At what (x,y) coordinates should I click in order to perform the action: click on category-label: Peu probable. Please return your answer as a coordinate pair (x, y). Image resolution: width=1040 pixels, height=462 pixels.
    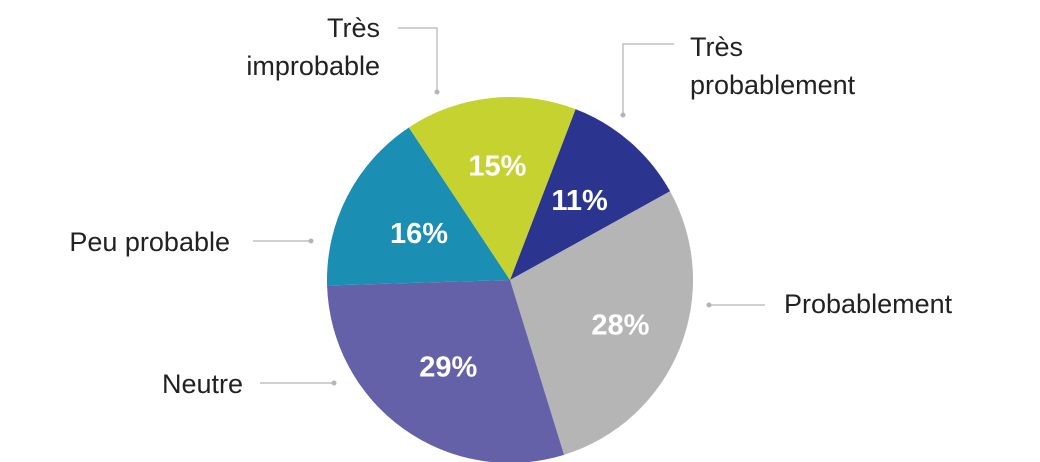
    Looking at the image, I should click on (149, 242).